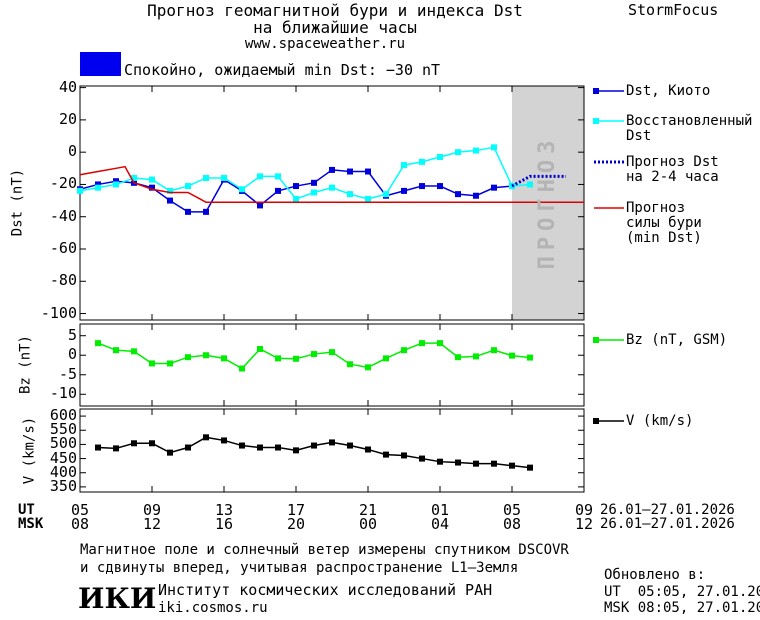 The height and width of the screenshot is (620, 760). I want to click on legend-entry: Dst, Киото, so click(668, 91).